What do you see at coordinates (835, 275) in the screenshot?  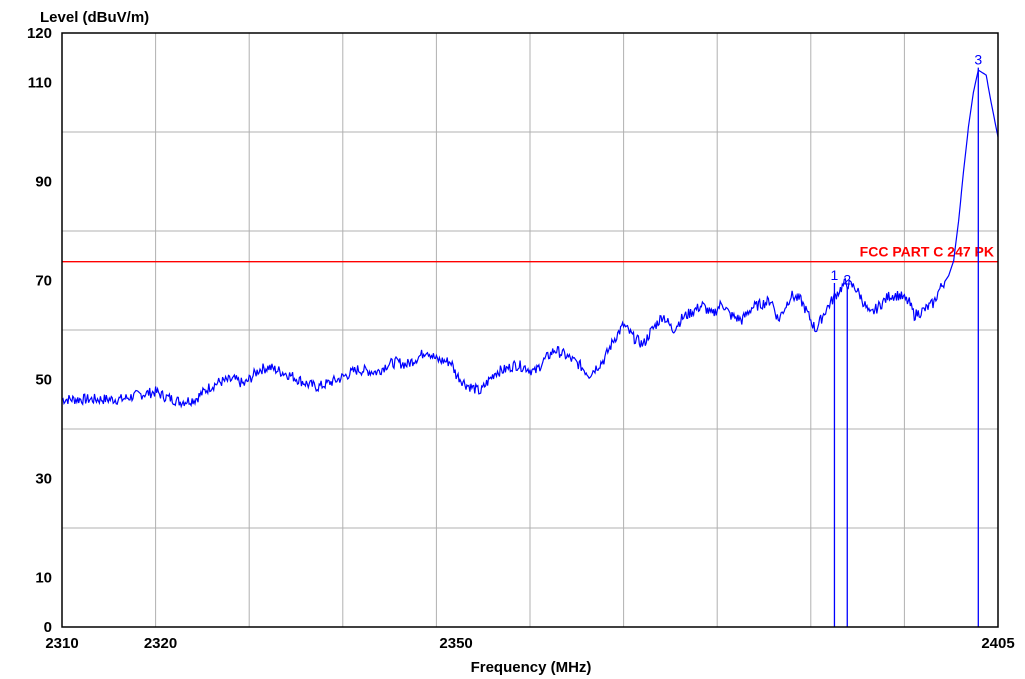 I see `marker-1-label: 1` at bounding box center [835, 275].